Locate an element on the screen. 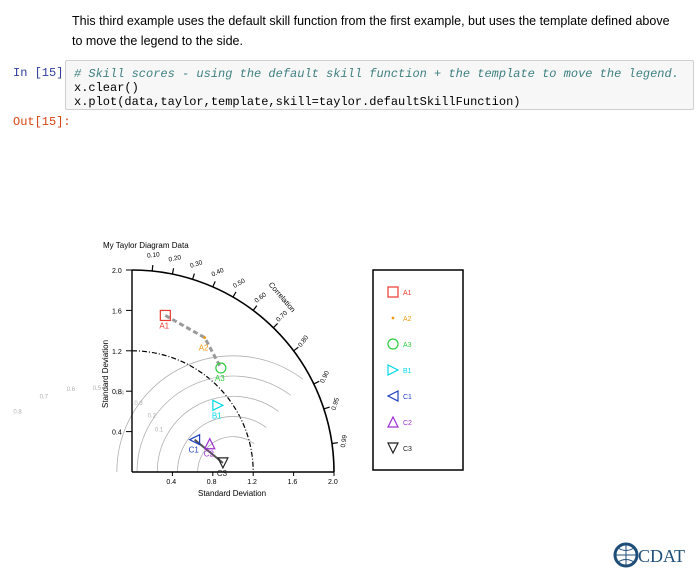 The width and height of the screenshot is (700, 580). output-prompt: Out[15]: is located at coordinates (42, 122).